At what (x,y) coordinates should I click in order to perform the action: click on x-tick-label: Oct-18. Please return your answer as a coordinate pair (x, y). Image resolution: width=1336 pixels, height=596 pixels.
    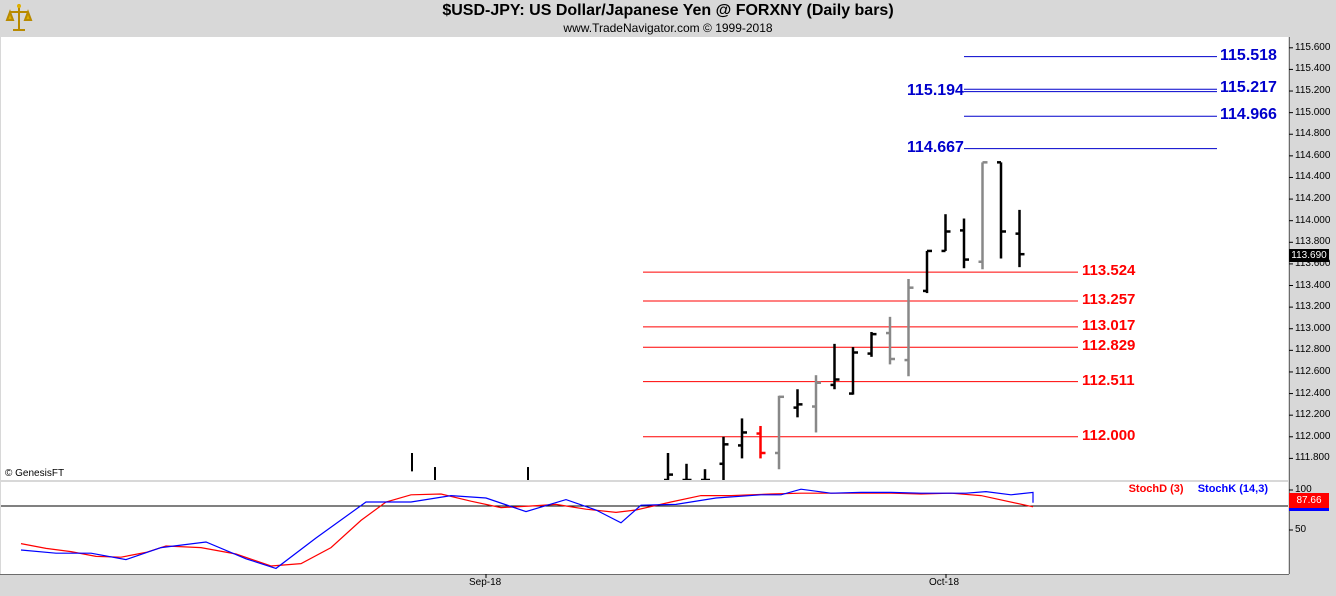
    Looking at the image, I should click on (944, 582).